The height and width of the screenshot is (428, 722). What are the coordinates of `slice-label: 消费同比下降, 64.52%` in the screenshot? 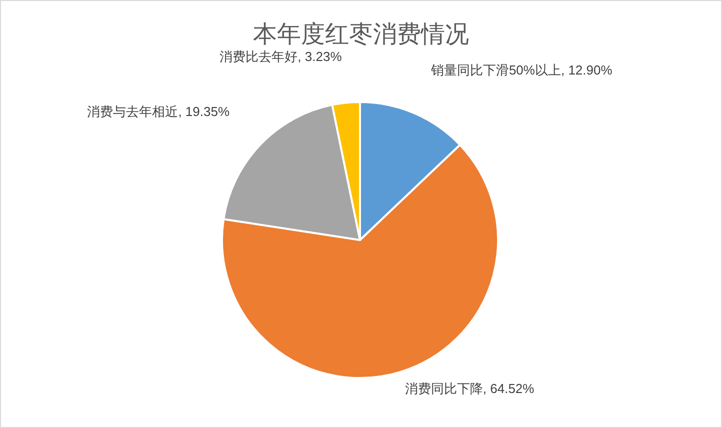 It's located at (469, 388).